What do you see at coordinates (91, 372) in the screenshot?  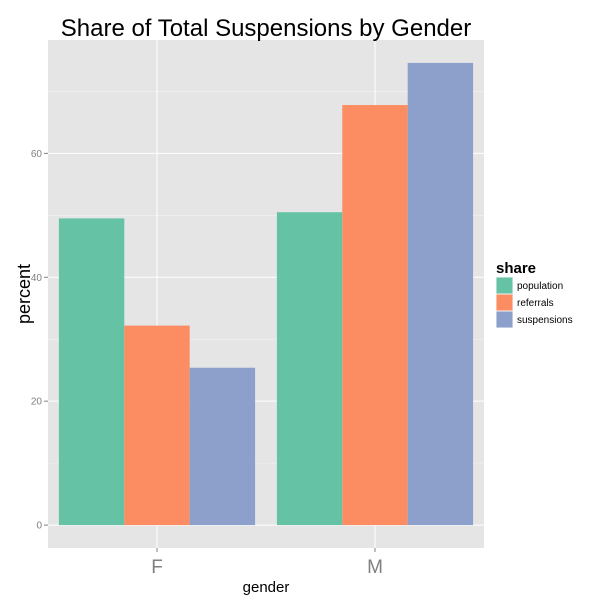 I see `bar-F-population` at bounding box center [91, 372].